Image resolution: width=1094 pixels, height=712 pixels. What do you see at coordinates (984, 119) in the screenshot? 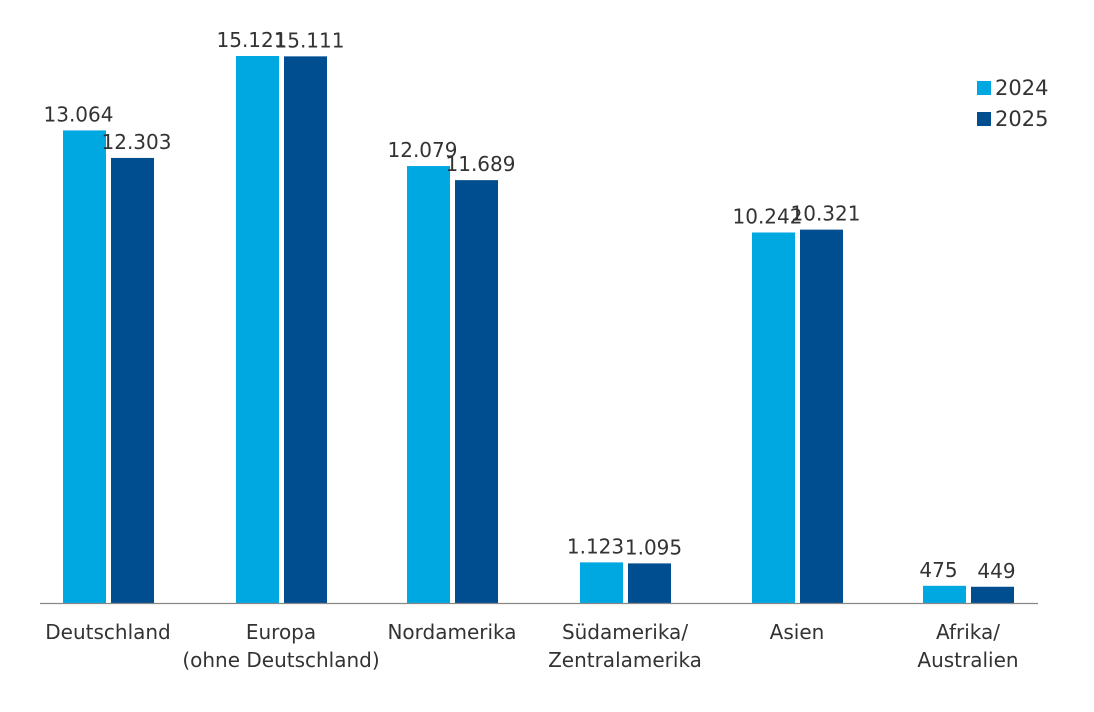
I see `legend-swatch-2025` at bounding box center [984, 119].